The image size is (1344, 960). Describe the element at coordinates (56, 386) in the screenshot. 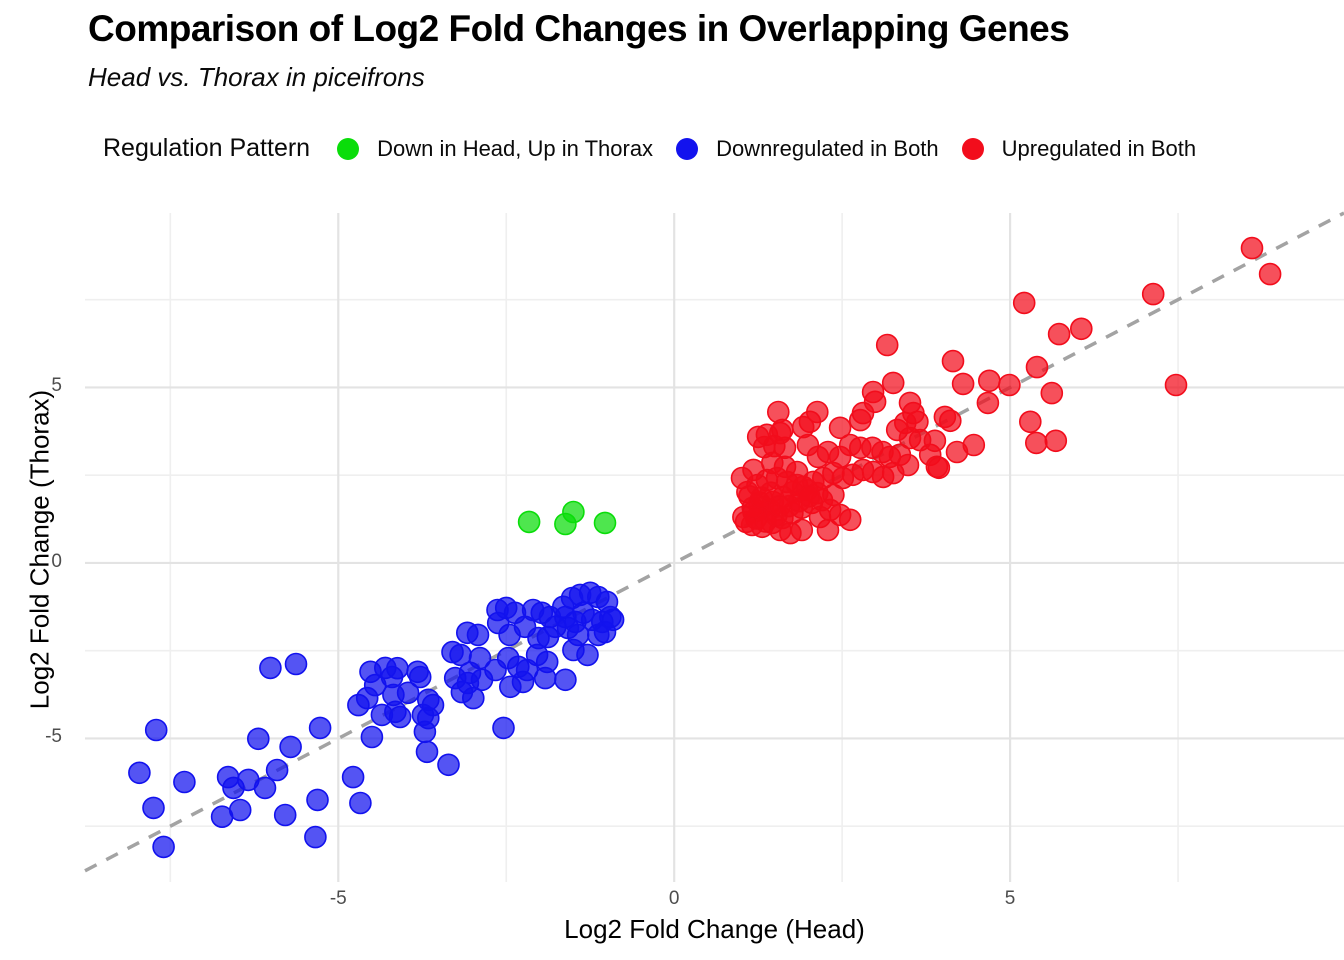

I see `y-tick-label: 5` at that location.